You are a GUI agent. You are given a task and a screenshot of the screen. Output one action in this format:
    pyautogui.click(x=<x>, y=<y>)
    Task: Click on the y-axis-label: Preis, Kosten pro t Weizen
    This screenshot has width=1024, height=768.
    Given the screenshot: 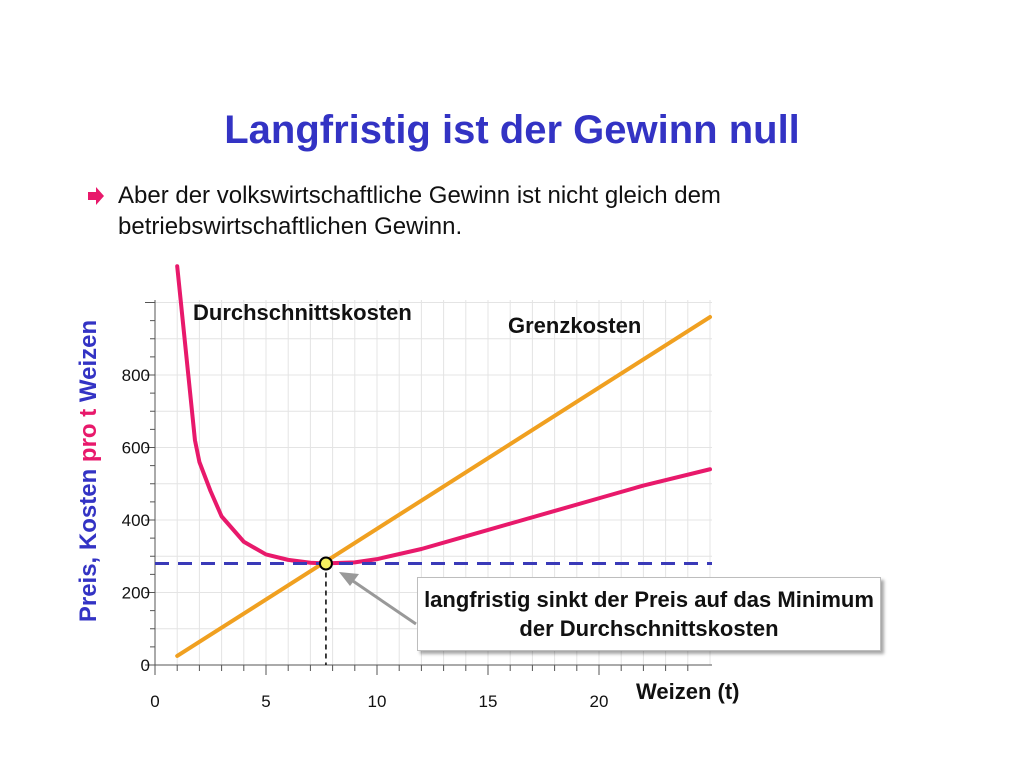 What is the action you would take?
    pyautogui.click(x=88, y=471)
    